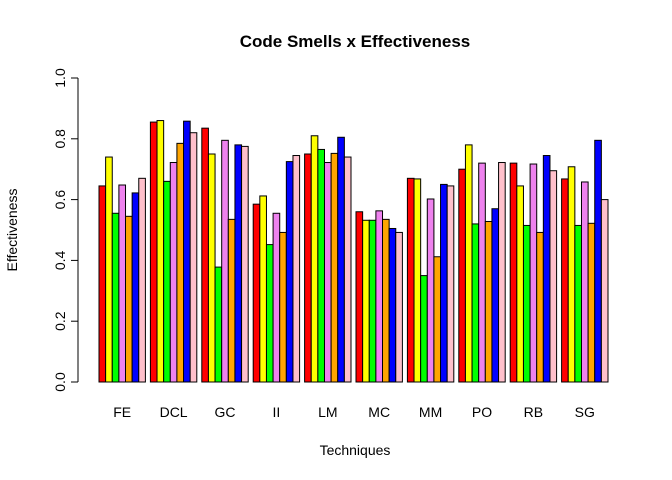 The width and height of the screenshot is (672, 480). What do you see at coordinates (60, 200) in the screenshot?
I see `y-tick-label: 0.6` at bounding box center [60, 200].